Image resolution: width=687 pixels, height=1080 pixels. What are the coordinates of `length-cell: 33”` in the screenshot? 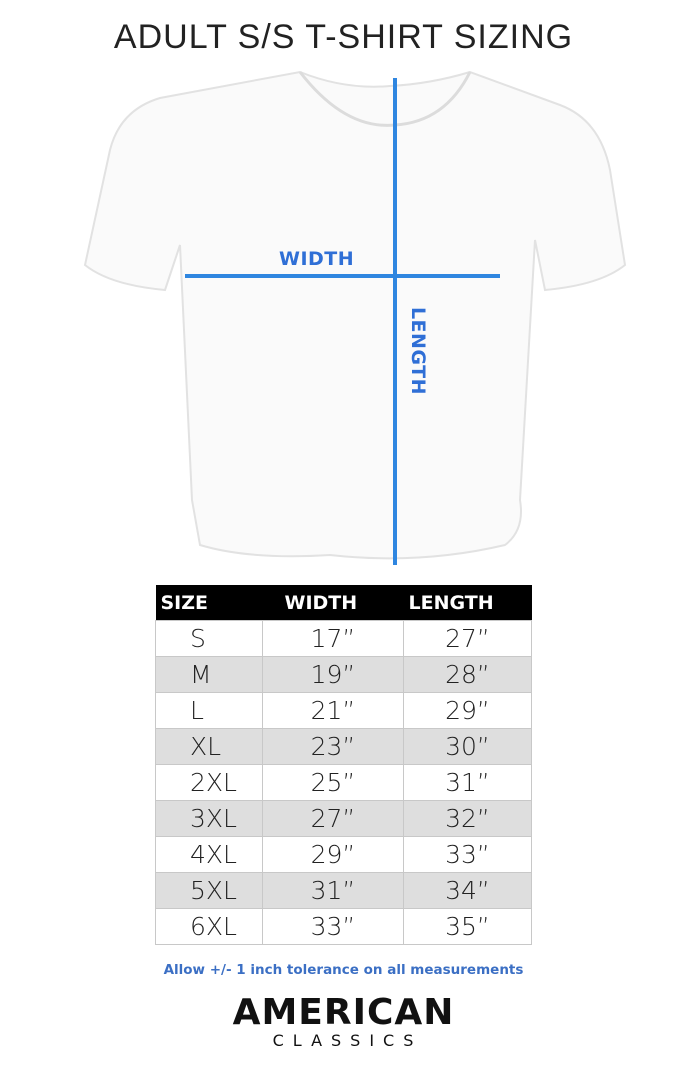 It's located at (467, 854).